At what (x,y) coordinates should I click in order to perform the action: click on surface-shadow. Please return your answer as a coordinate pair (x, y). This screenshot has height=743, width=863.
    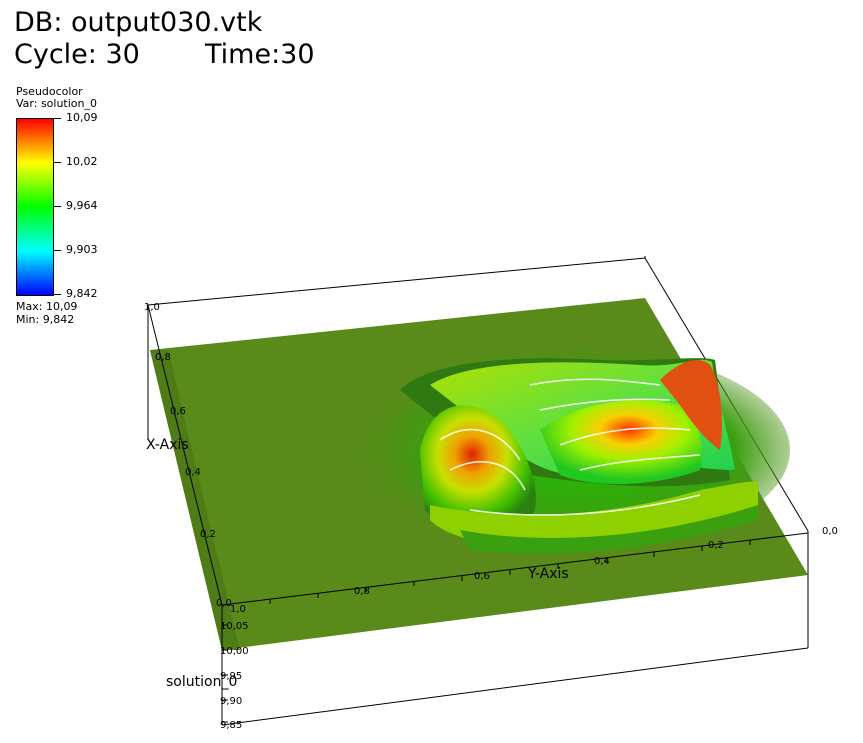
    Looking at the image, I should click on (195, 500).